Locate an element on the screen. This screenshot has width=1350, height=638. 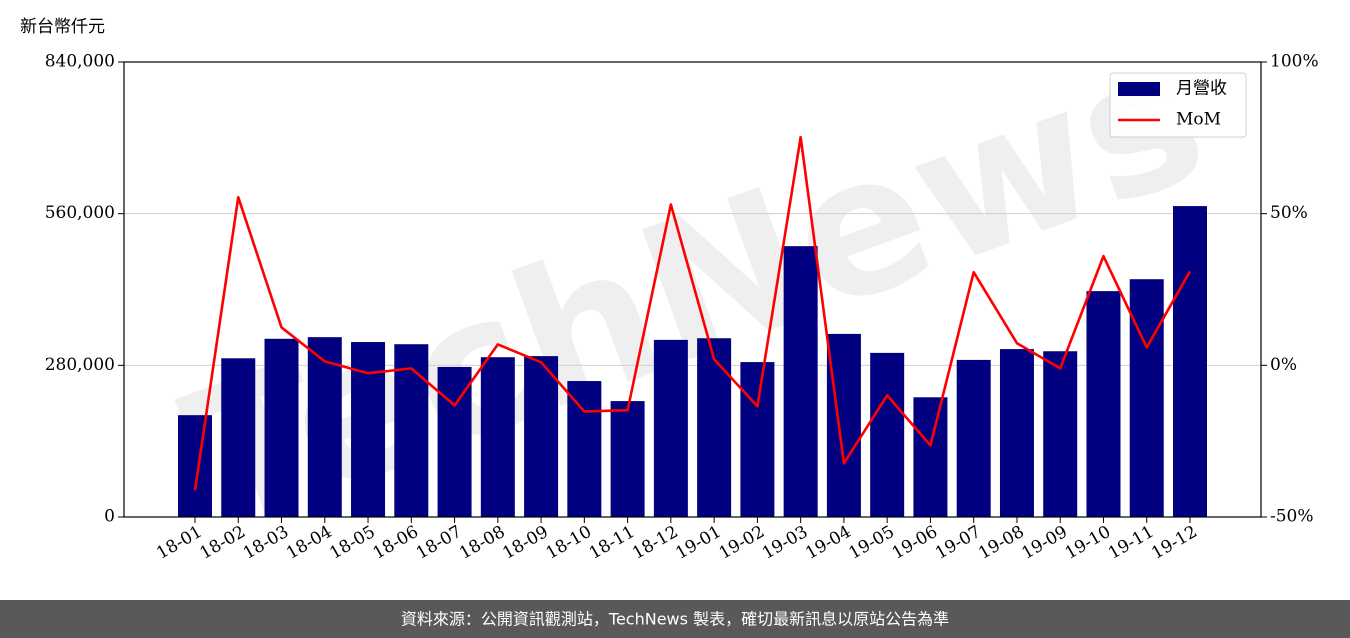
y2-tick-label: 100% is located at coordinates (1294, 62).